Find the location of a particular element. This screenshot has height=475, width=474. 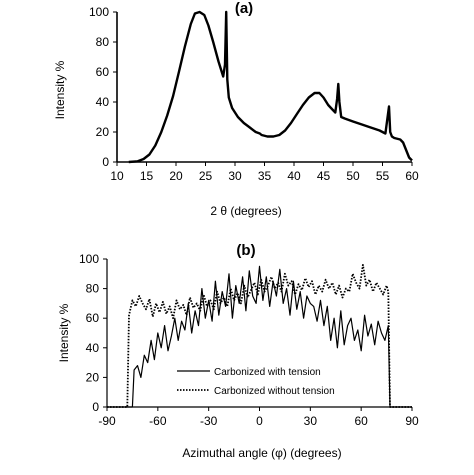

legend-label-without-tension: Carbonized without tension is located at coordinates (274, 391).